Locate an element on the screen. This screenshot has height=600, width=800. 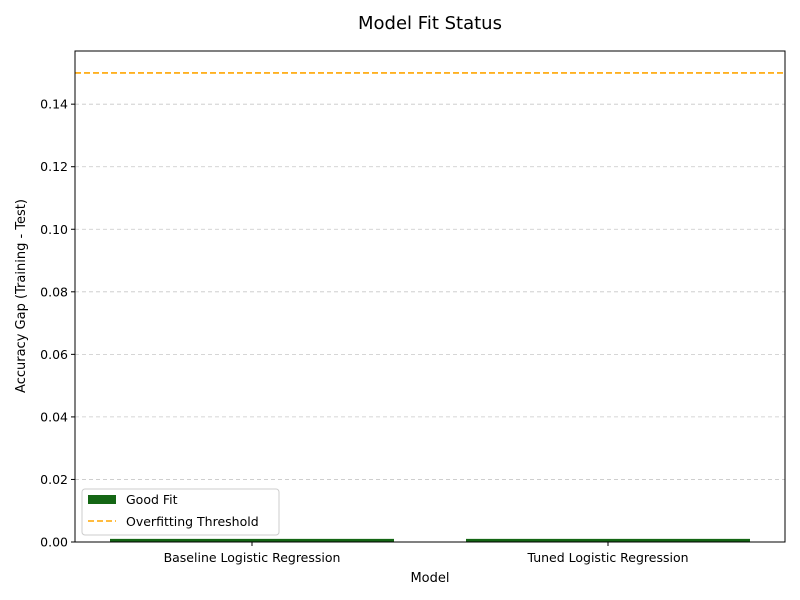
x-tick-label: Baseline Logistic Regression is located at coordinates (252, 557).